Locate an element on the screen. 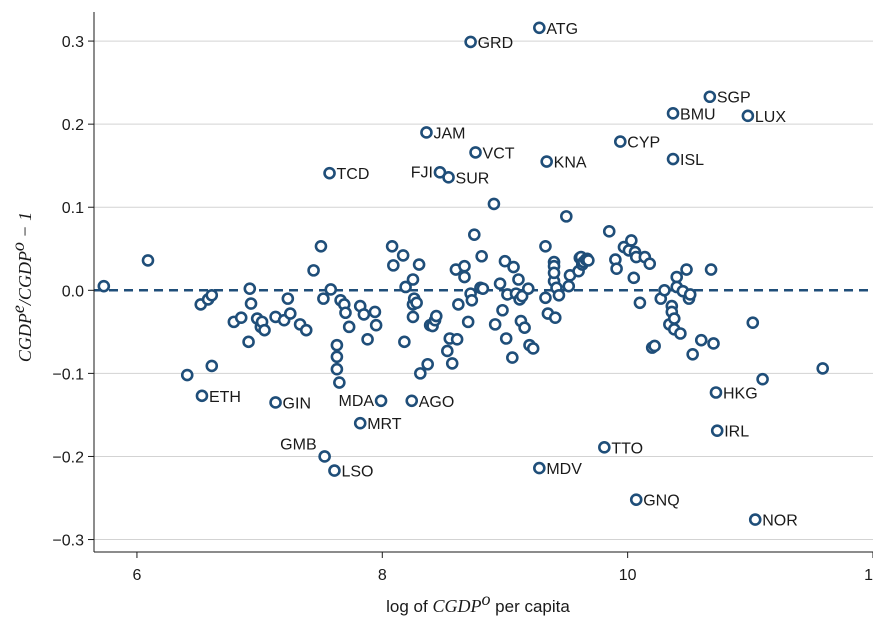  y-axis-title-den-sup: o is located at coordinates (18, 246).